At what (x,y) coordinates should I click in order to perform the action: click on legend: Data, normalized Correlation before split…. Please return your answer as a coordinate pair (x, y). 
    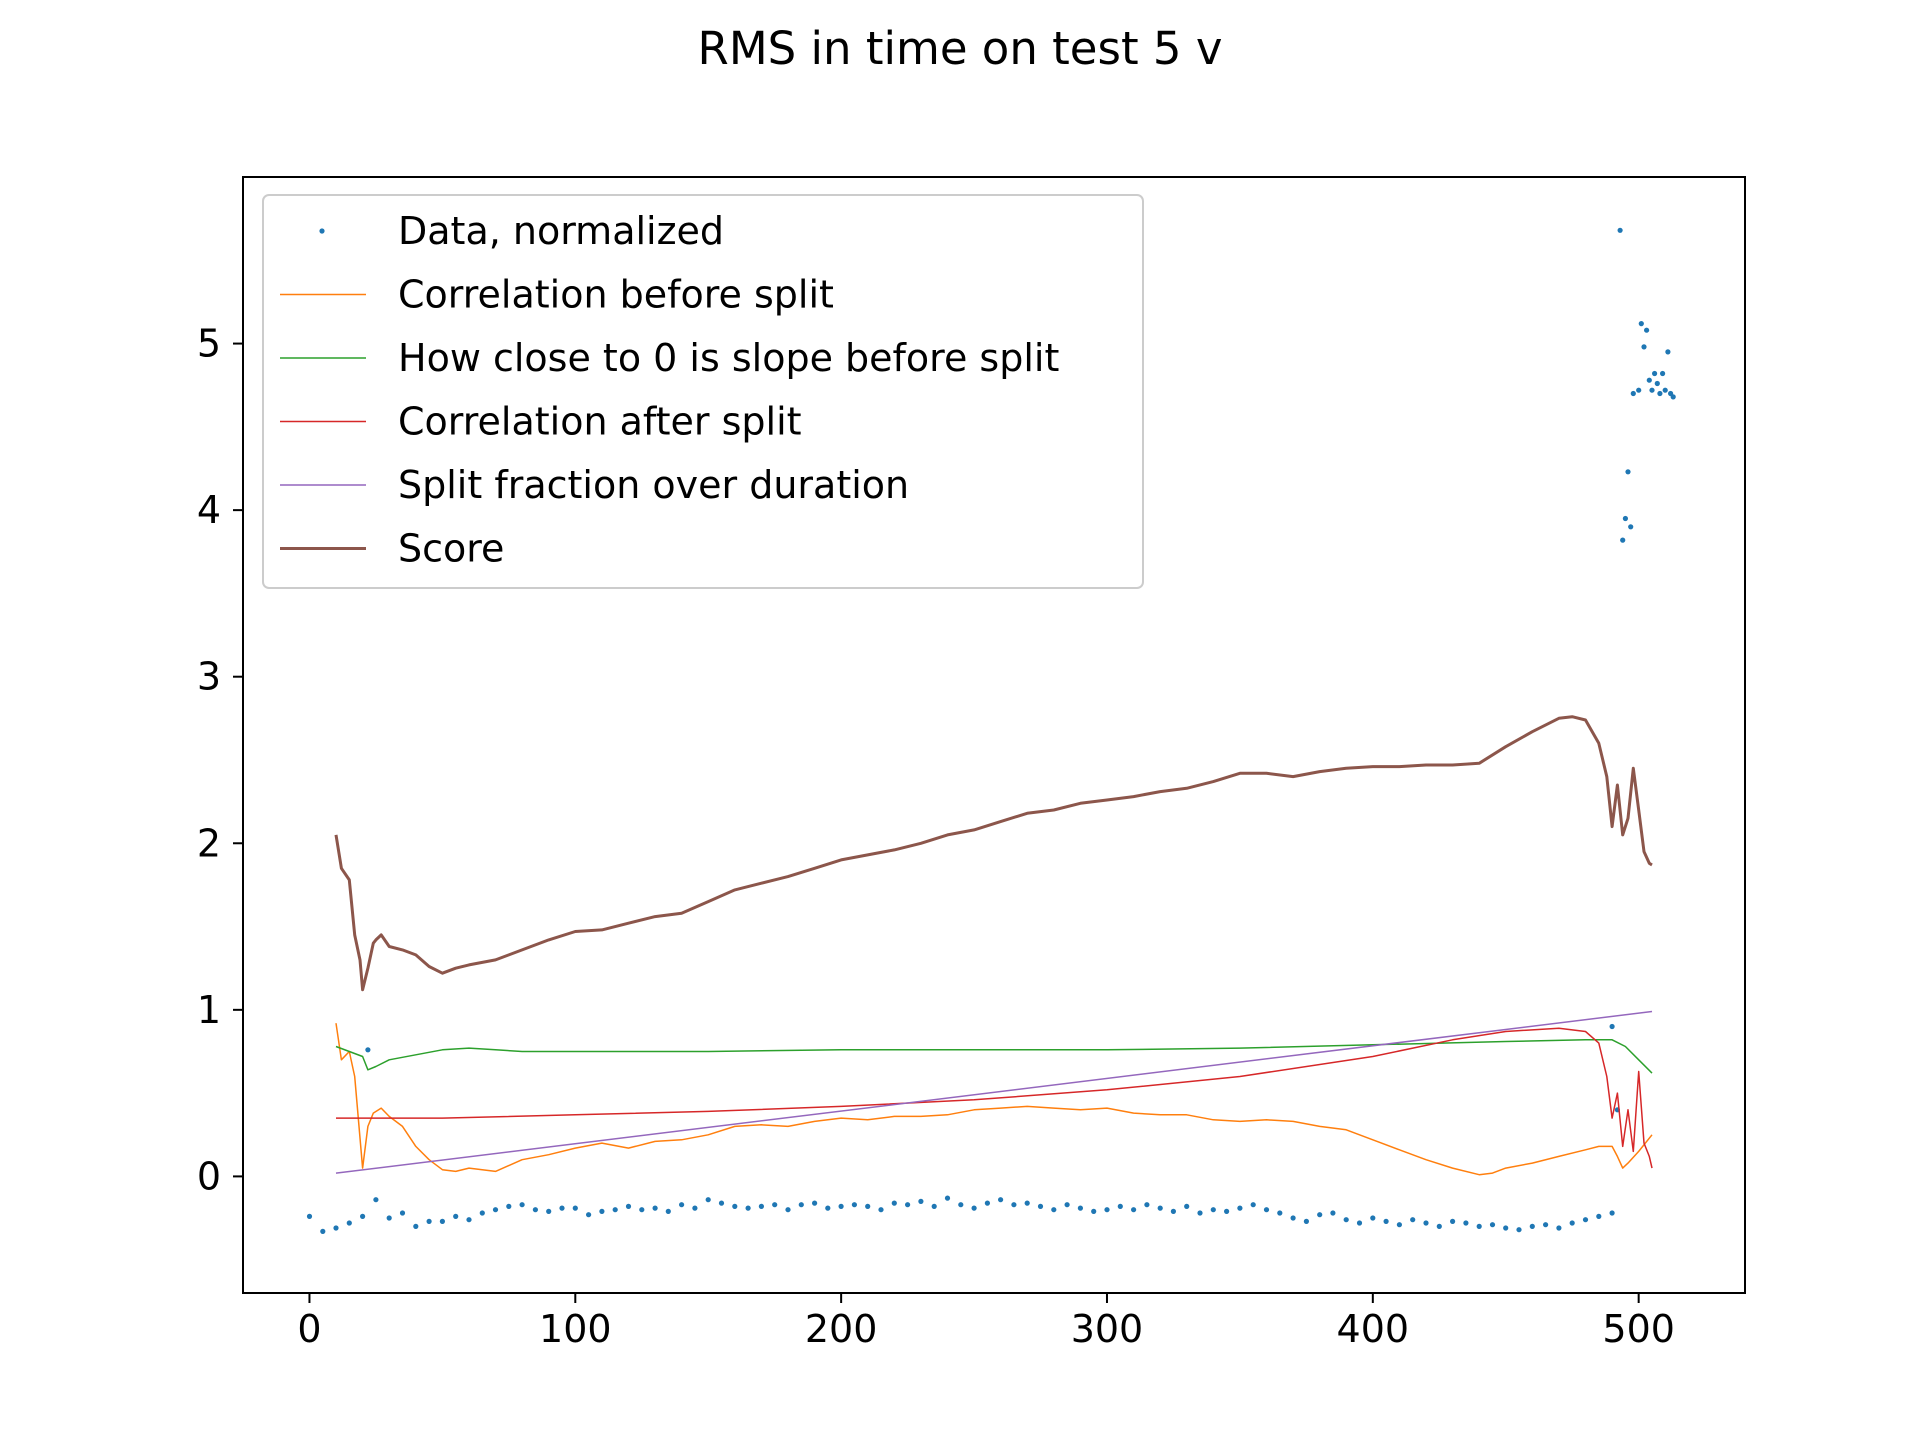
    Looking at the image, I should click on (703, 391).